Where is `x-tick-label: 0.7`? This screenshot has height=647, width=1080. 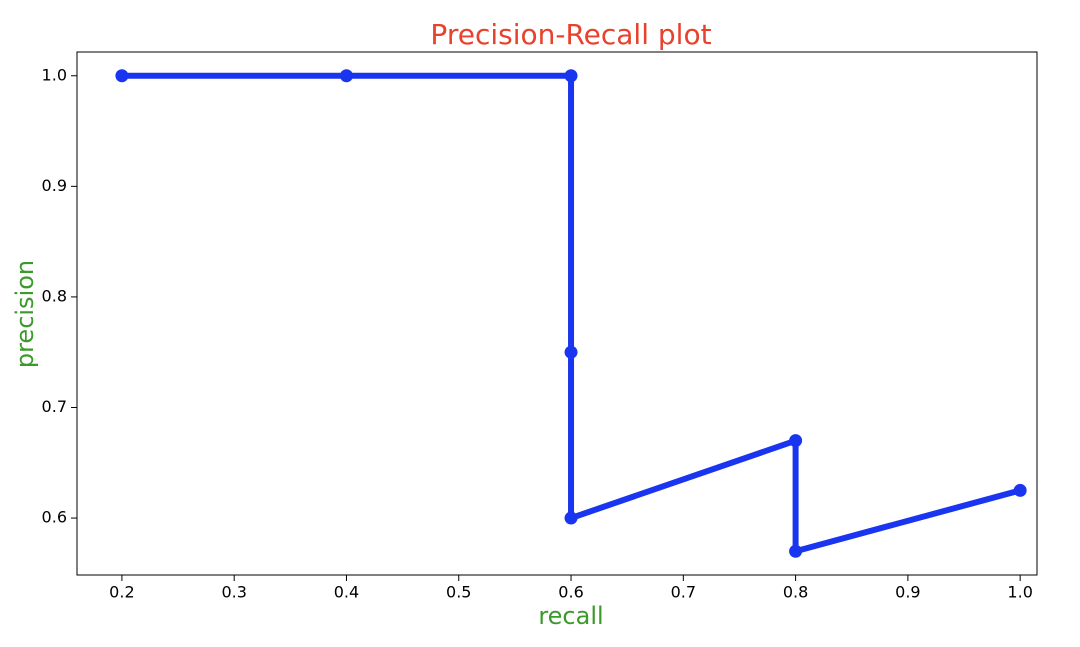
x-tick-label: 0.7 is located at coordinates (683, 592).